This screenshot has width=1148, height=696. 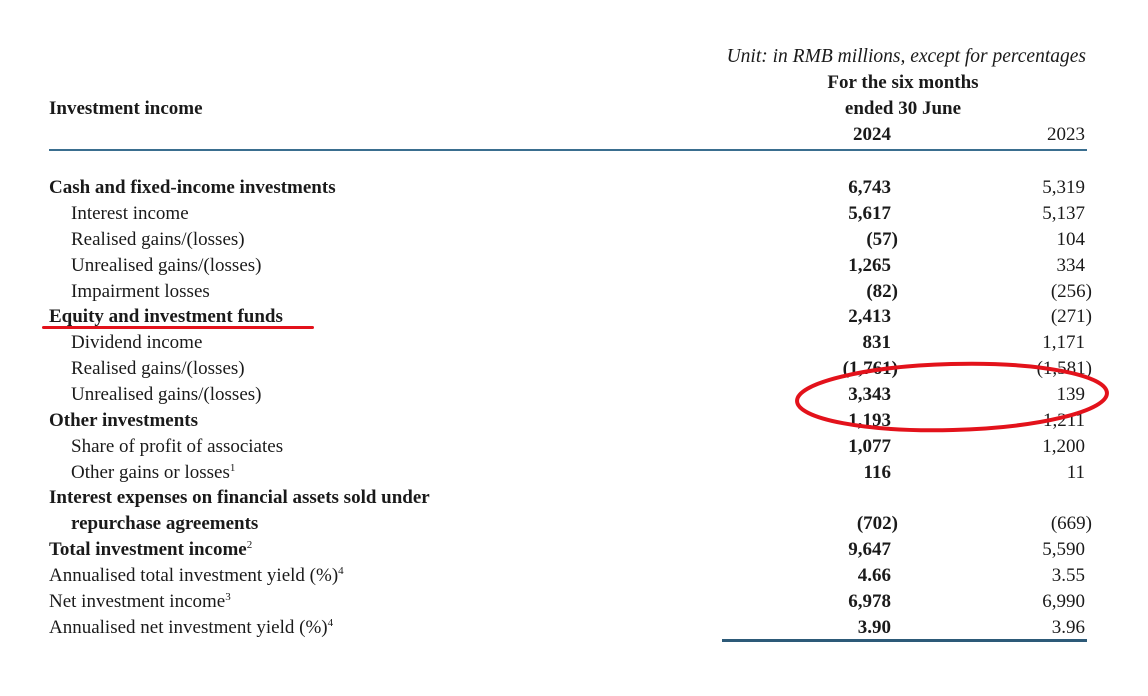 What do you see at coordinates (1071, 394) in the screenshot?
I see `value-2023: 139` at bounding box center [1071, 394].